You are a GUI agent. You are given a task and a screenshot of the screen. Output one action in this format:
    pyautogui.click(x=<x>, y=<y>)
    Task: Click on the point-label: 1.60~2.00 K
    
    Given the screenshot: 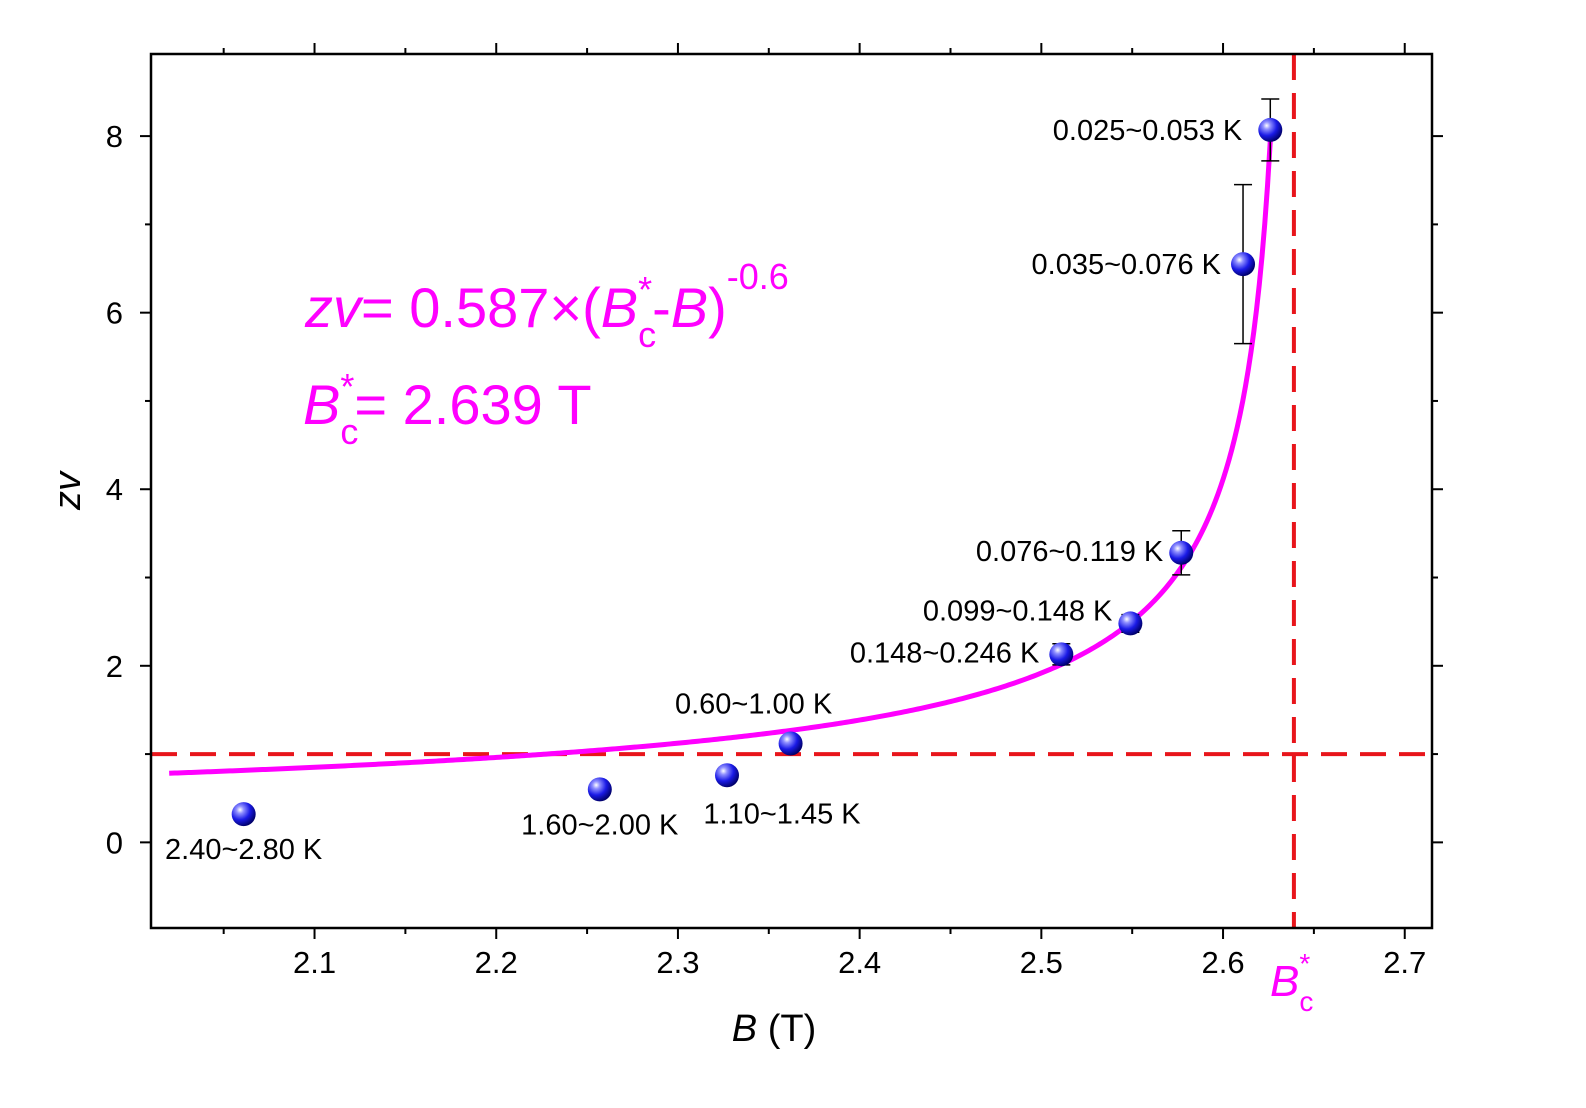 What is the action you would take?
    pyautogui.click(x=600, y=825)
    